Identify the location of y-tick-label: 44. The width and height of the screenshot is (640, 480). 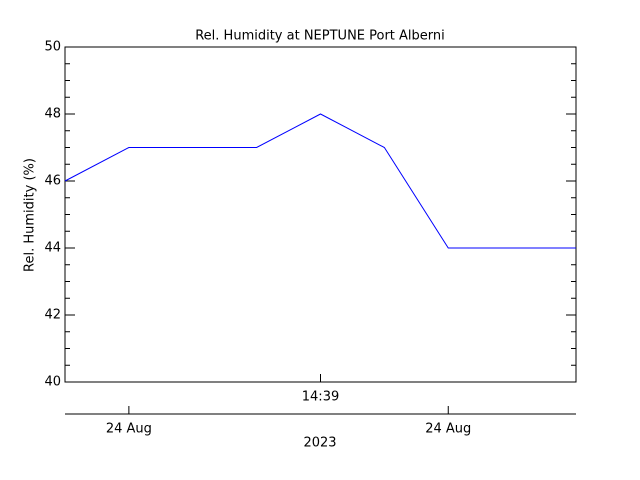
(52, 248).